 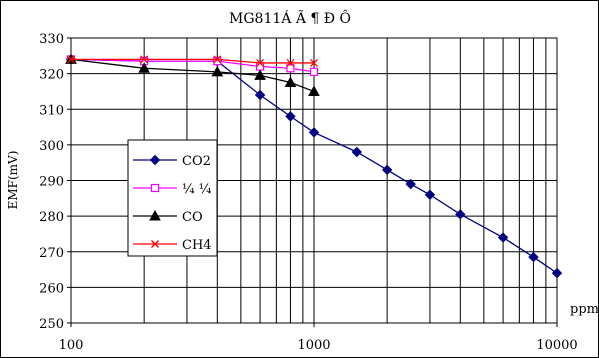 What do you see at coordinates (71, 345) in the screenshot?
I see `x-tick-label: 100` at bounding box center [71, 345].